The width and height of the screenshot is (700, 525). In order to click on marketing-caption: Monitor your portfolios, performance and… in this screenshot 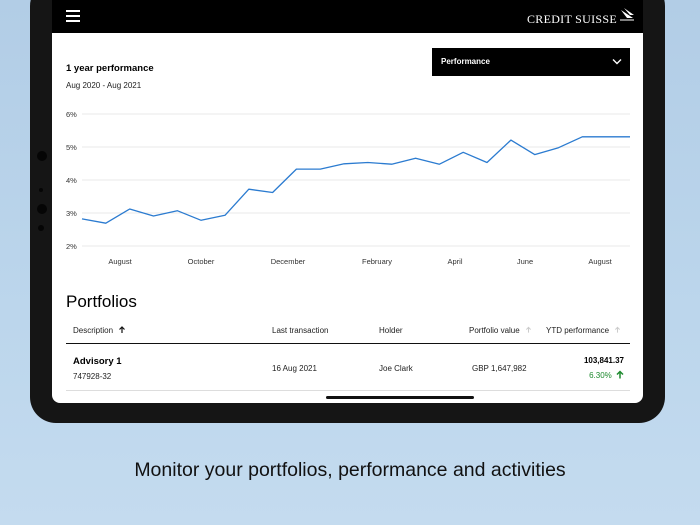, I will do `click(350, 470)`.